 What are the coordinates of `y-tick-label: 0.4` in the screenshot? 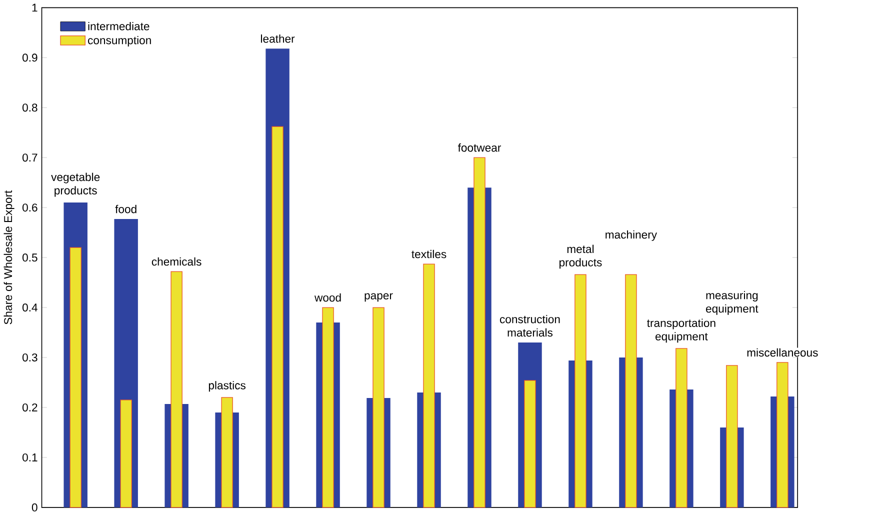 It's located at (30, 307).